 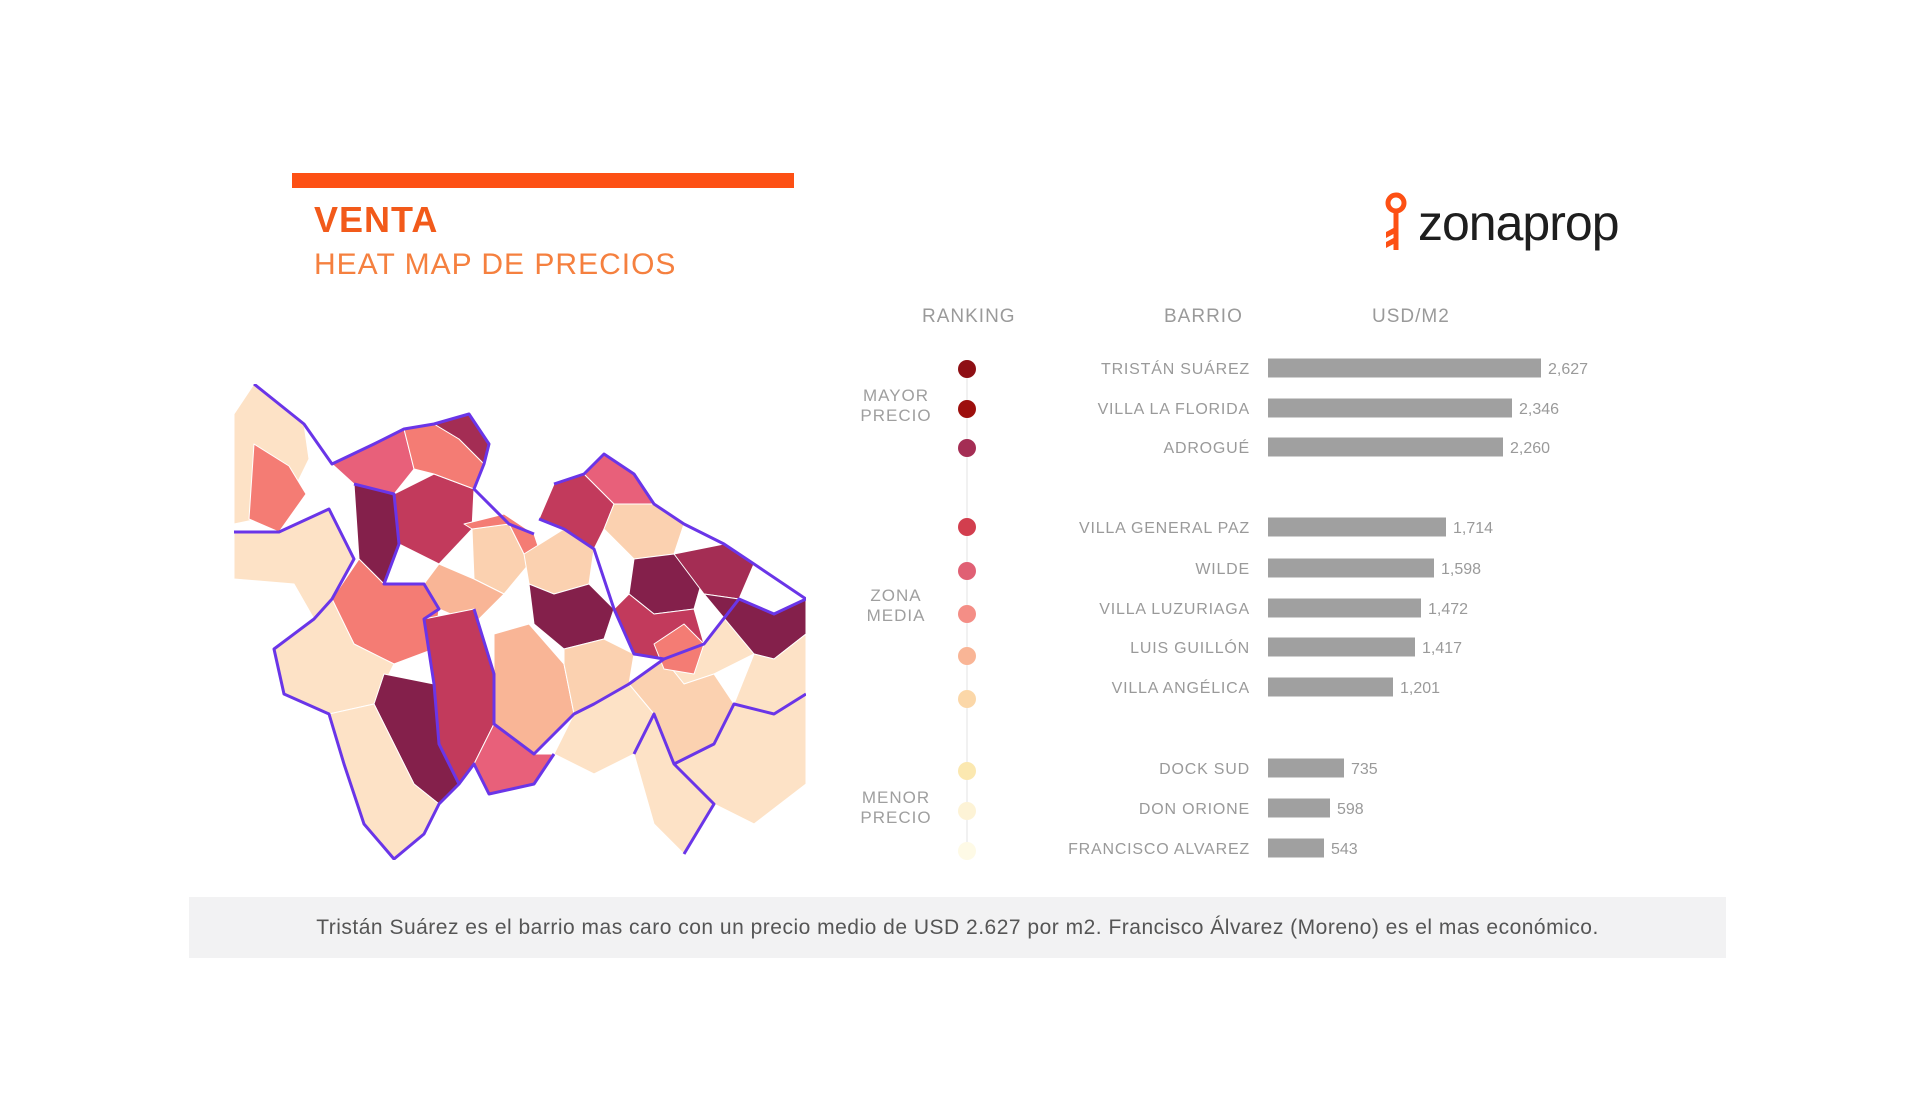 I want to click on barrio-label: DON ORIONE, so click(x=1194, y=809).